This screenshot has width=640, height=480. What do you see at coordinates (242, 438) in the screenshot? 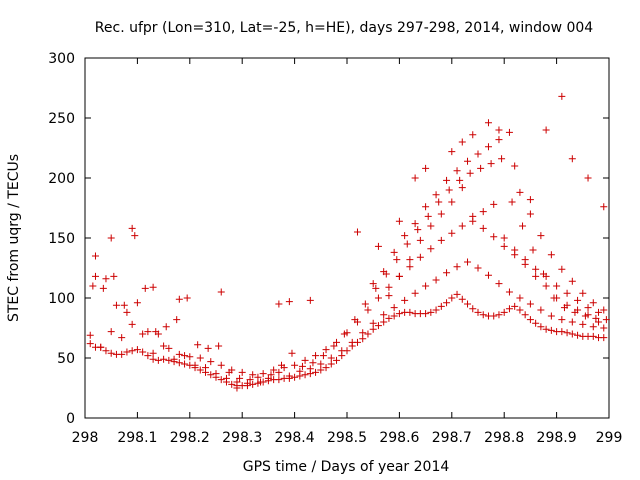
I see `x-tick-label: 298.3` at bounding box center [242, 438].